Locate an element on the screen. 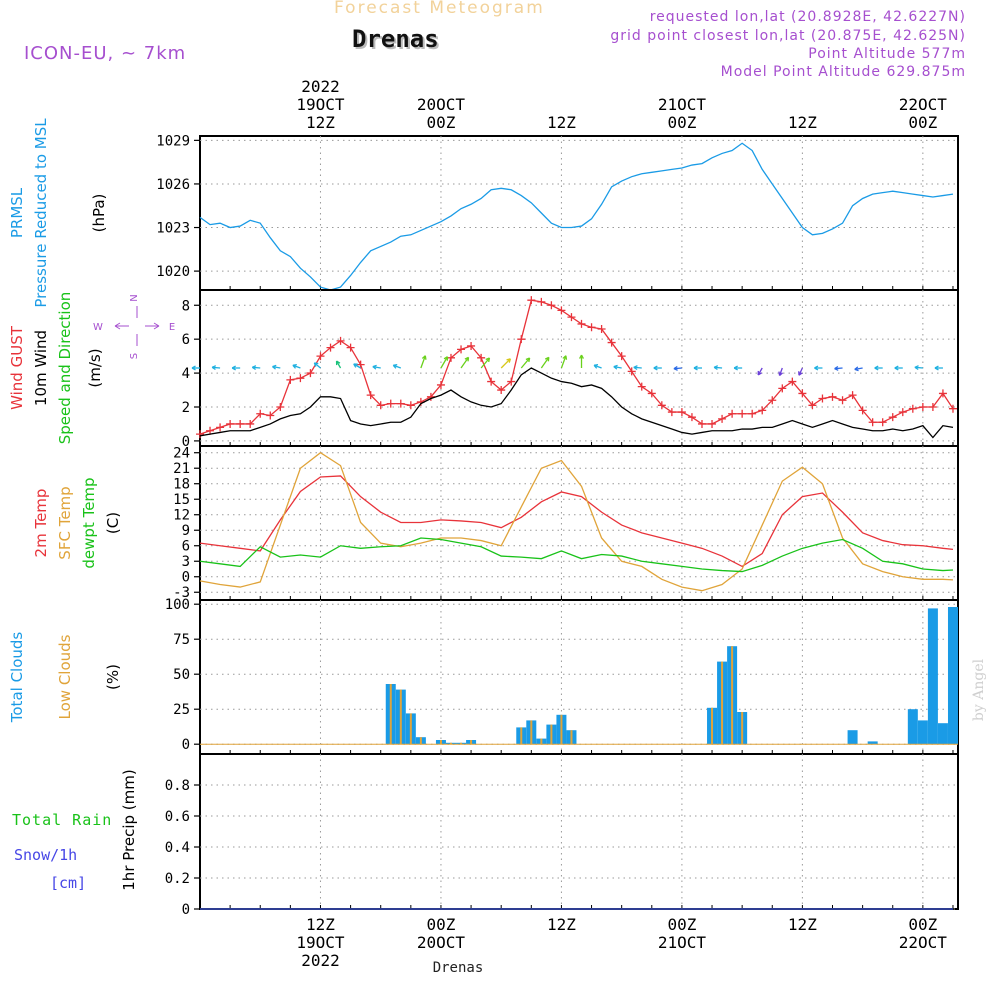 The height and width of the screenshot is (1000, 1000). dewpoint-label: dewpt Temp is located at coordinates (89, 522).